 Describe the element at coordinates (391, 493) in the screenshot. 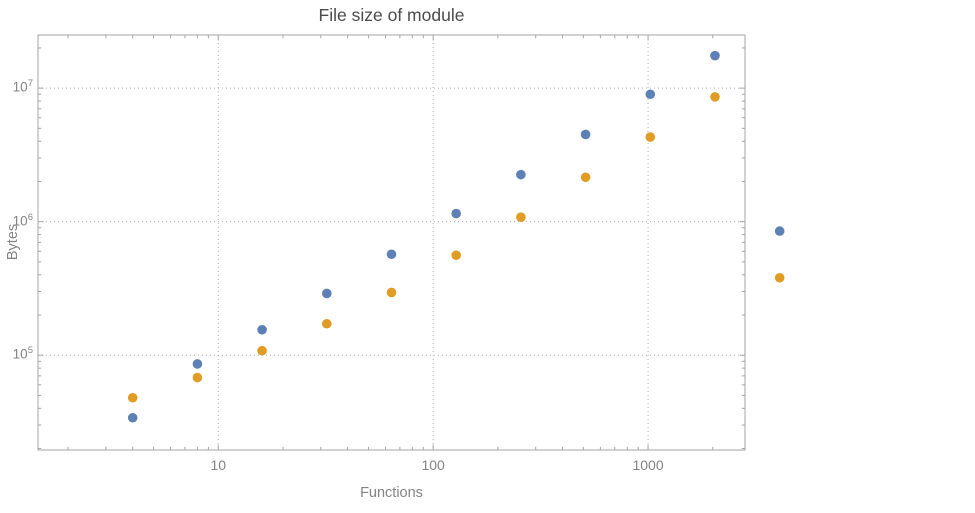

I see `x-axis-label: Functions` at that location.